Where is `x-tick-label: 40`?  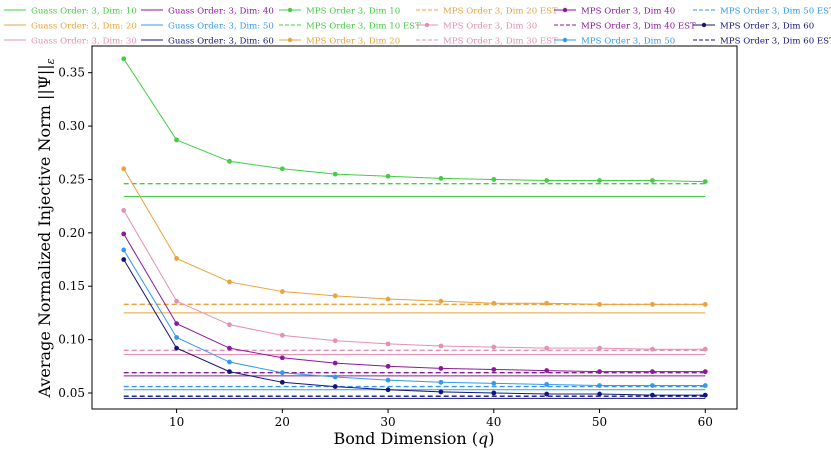
x-tick-label: 40 is located at coordinates (493, 422).